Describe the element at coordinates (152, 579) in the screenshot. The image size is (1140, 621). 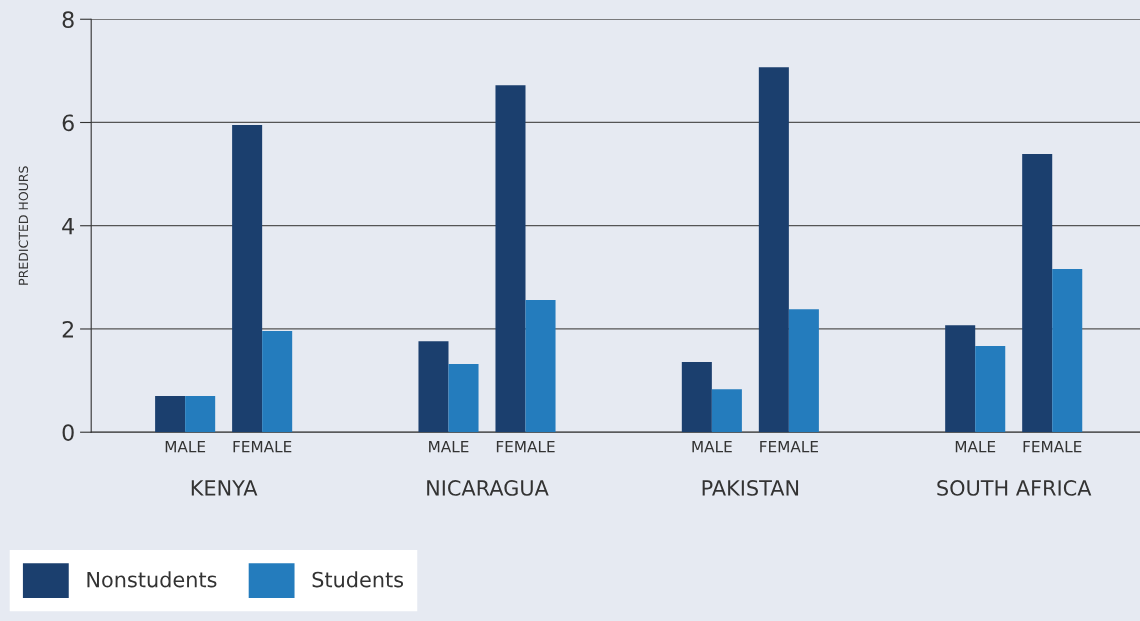
I see `legend-label: Nonstudents` at that location.